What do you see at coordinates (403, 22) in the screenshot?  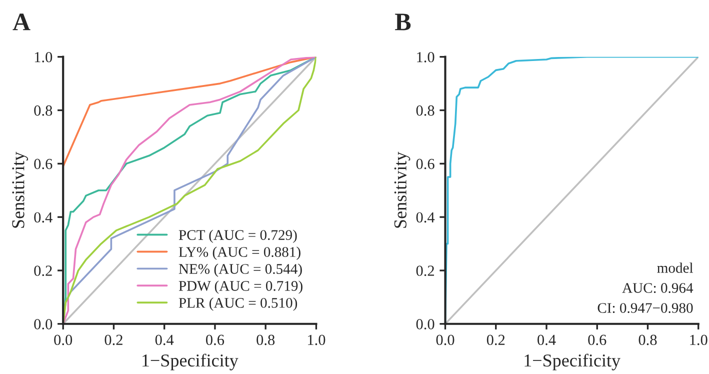 I see `chart-title: B` at bounding box center [403, 22].